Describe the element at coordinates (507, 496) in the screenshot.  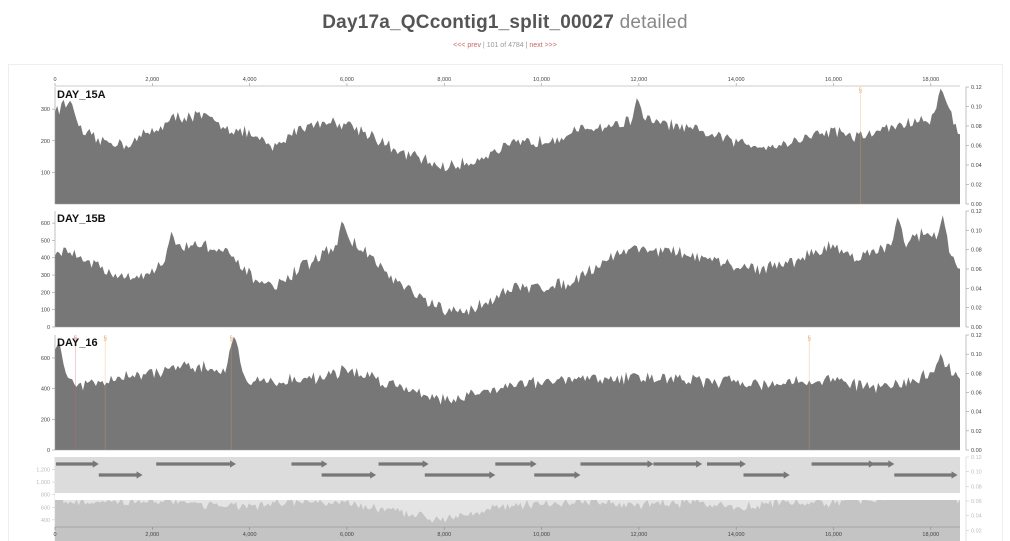
I see `gene-track-gap` at that location.